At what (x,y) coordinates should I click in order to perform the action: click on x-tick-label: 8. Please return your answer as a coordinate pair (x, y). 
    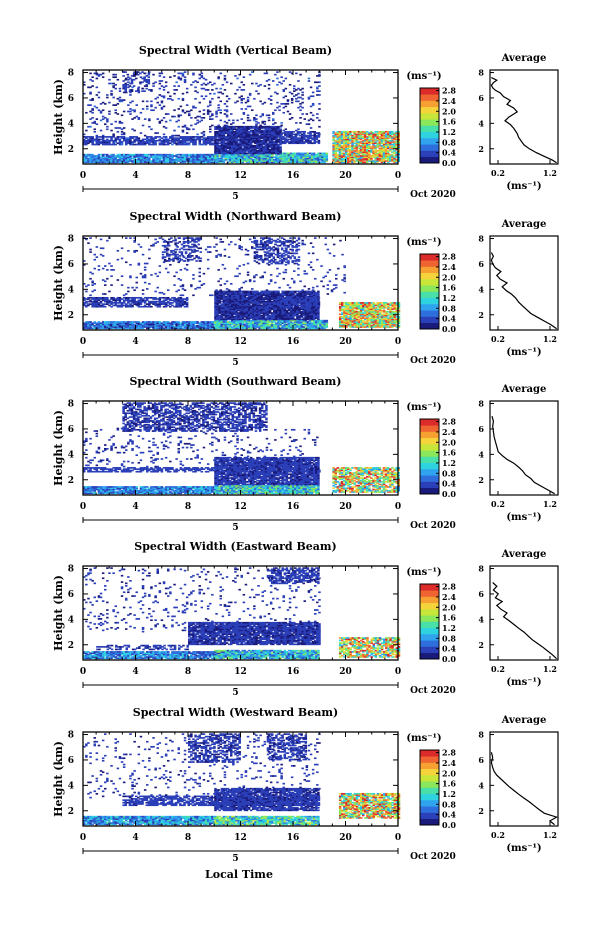
    Looking at the image, I should click on (188, 507).